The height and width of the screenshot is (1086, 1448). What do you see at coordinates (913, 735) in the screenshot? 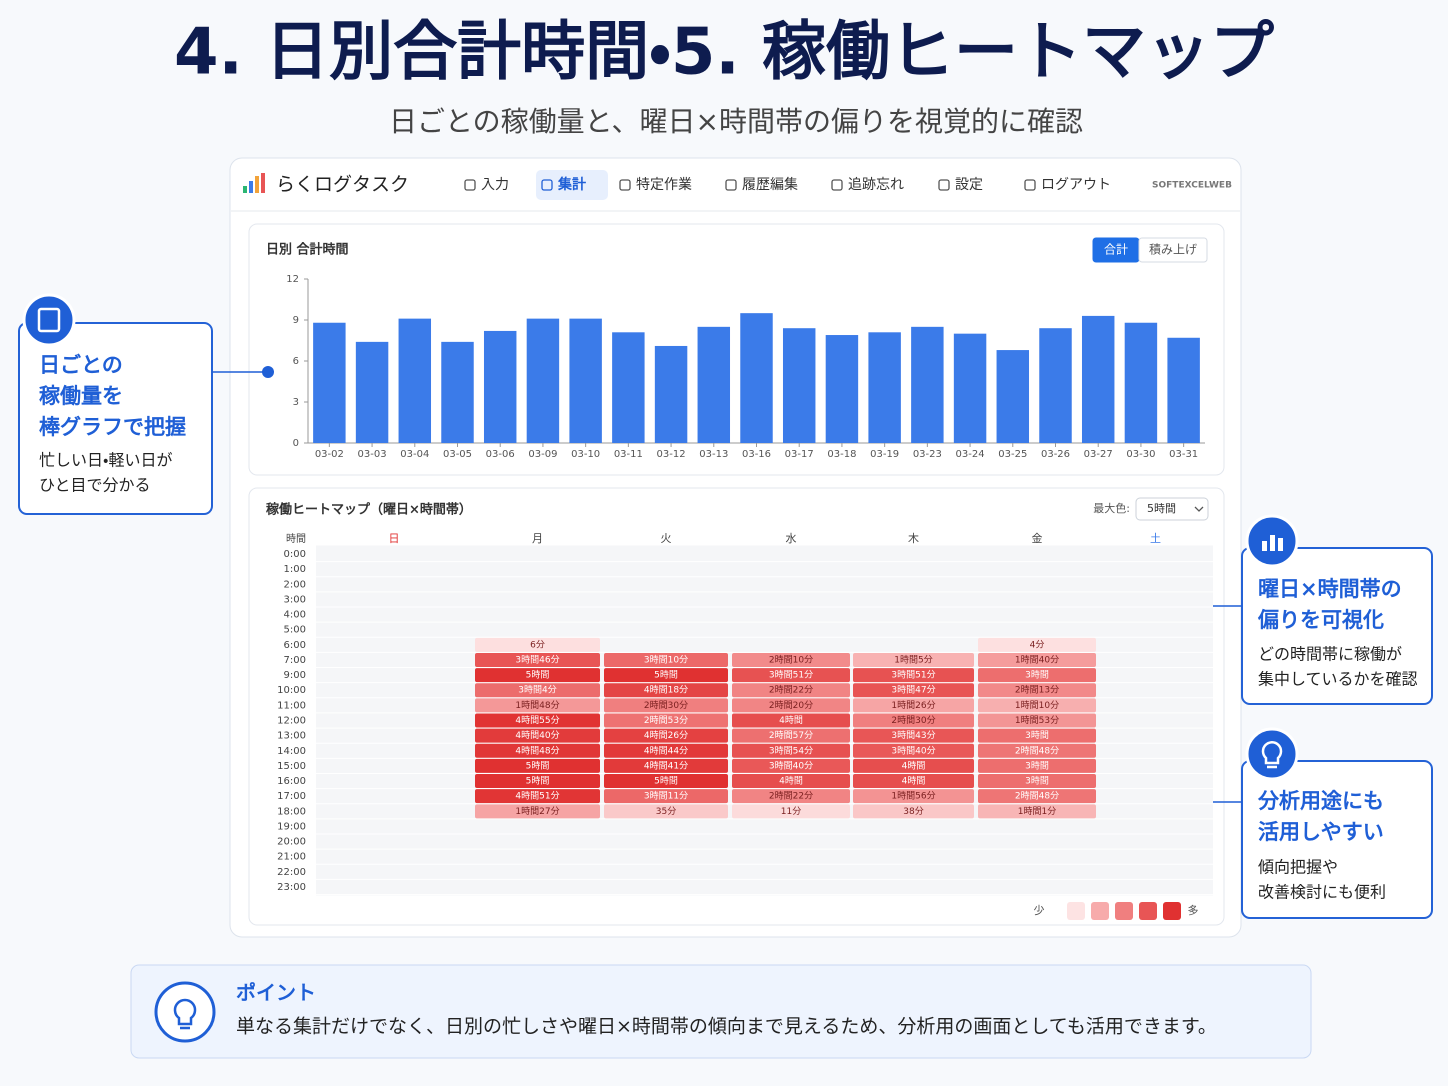
I see `cell-label: 3時間43分` at bounding box center [913, 735].